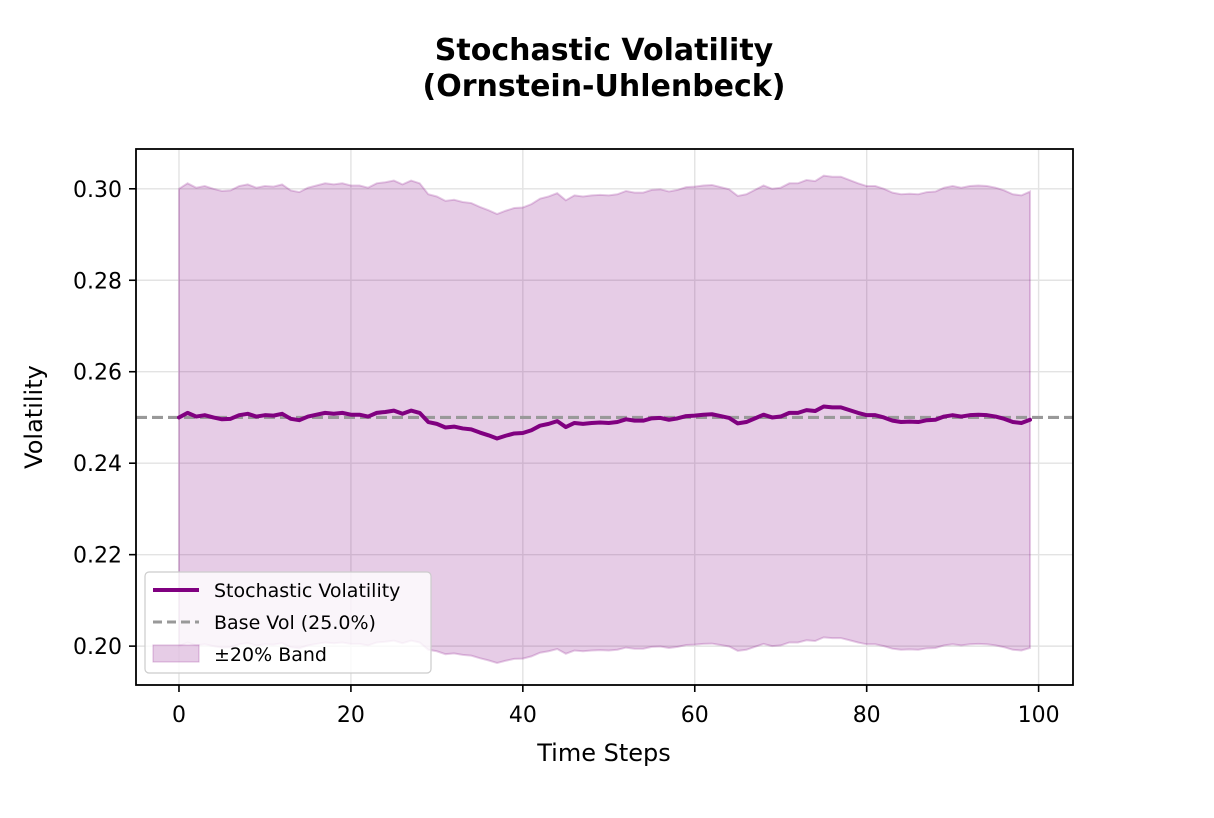 The width and height of the screenshot is (1214, 818). What do you see at coordinates (97, 464) in the screenshot?
I see `y-tick-label: 0.24` at bounding box center [97, 464].